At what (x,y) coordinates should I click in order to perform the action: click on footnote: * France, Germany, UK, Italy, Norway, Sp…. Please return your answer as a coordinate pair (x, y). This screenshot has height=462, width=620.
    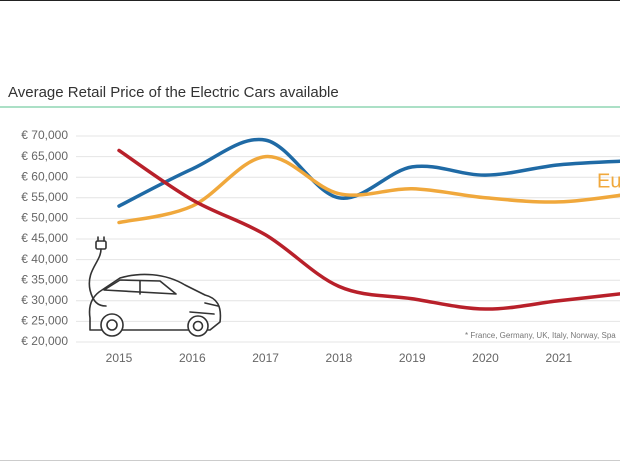
    Looking at the image, I should click on (540, 335).